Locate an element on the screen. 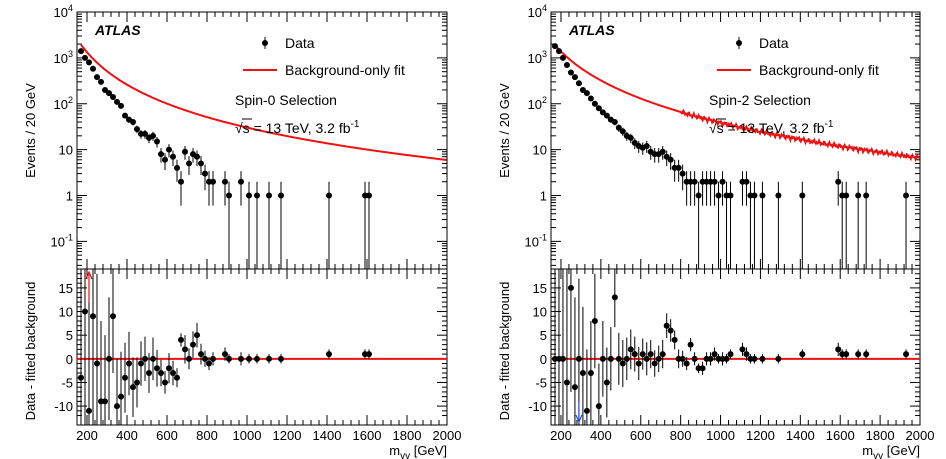 This screenshot has height=459, width=946. legend-data-label: Data is located at coordinates (300, 43).